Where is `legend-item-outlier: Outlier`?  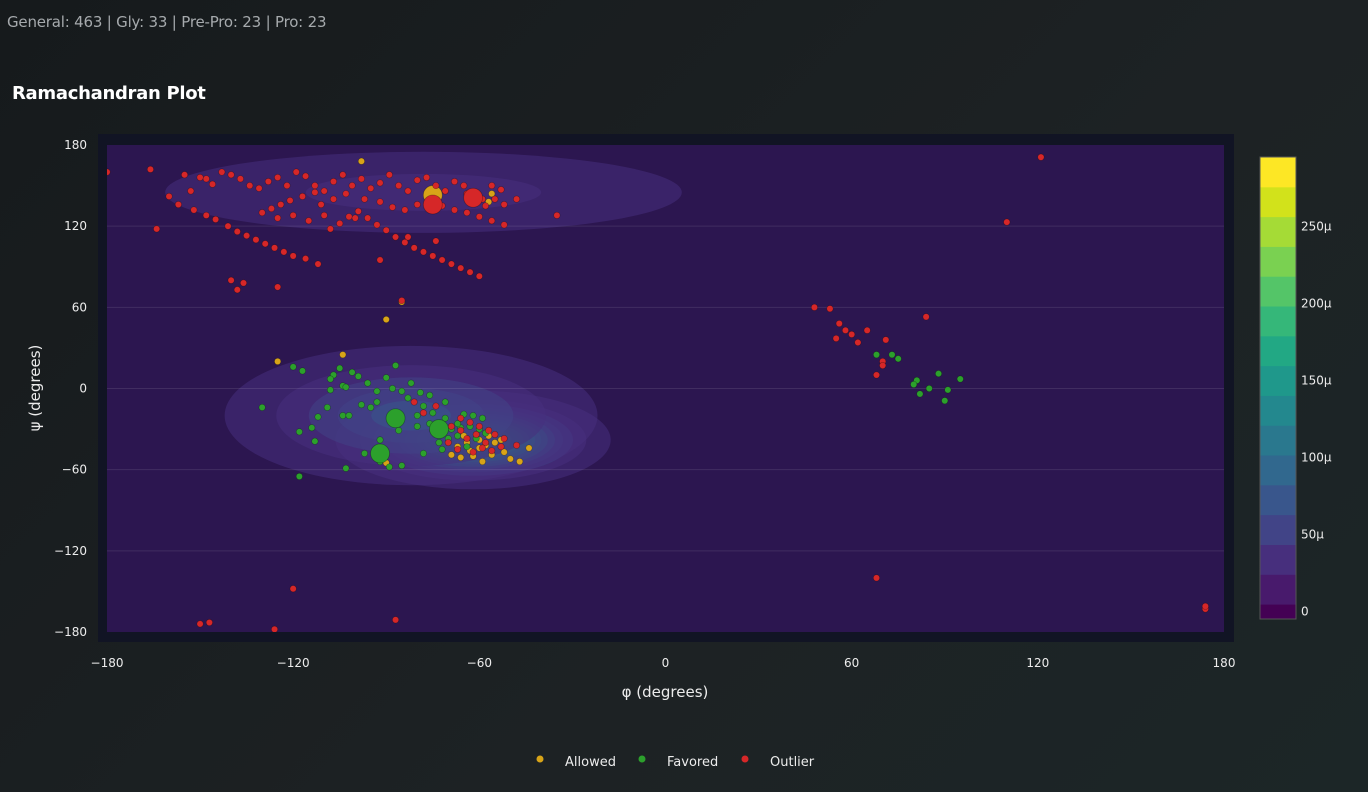 legend-item-outlier: Outlier is located at coordinates (778, 762).